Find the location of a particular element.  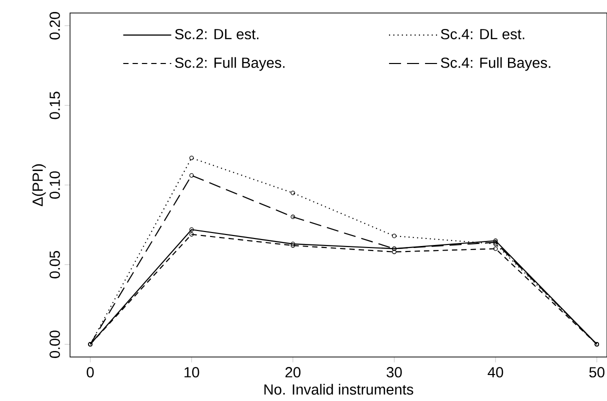

y-tick-label: 0.15 is located at coordinates (55, 106).